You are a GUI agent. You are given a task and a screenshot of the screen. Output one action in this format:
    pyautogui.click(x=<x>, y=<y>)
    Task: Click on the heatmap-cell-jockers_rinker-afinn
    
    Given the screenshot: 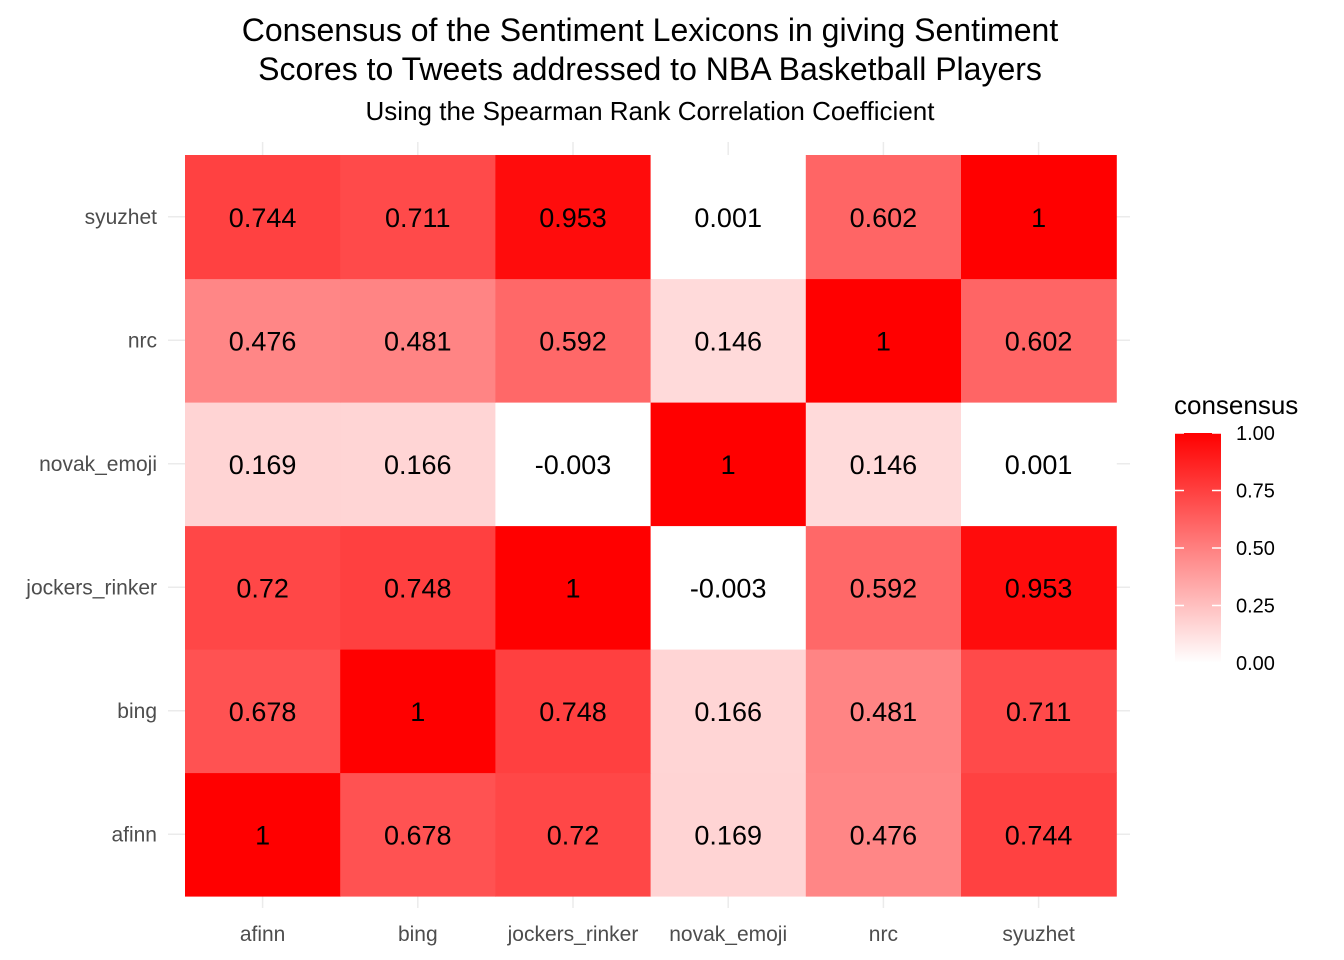 What is the action you would take?
    pyautogui.click(x=263, y=587)
    